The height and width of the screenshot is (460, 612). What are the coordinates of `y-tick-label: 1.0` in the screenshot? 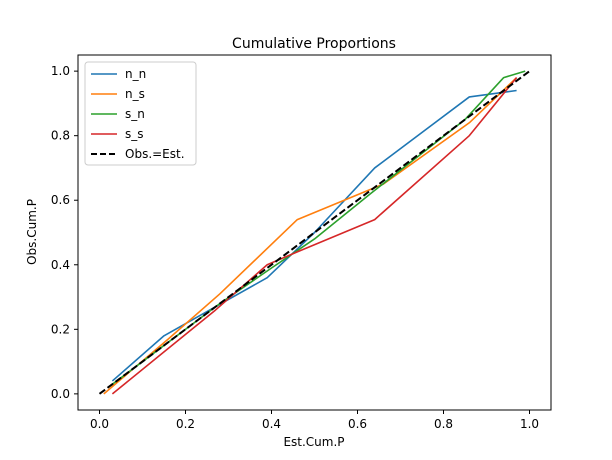 It's located at (60, 71).